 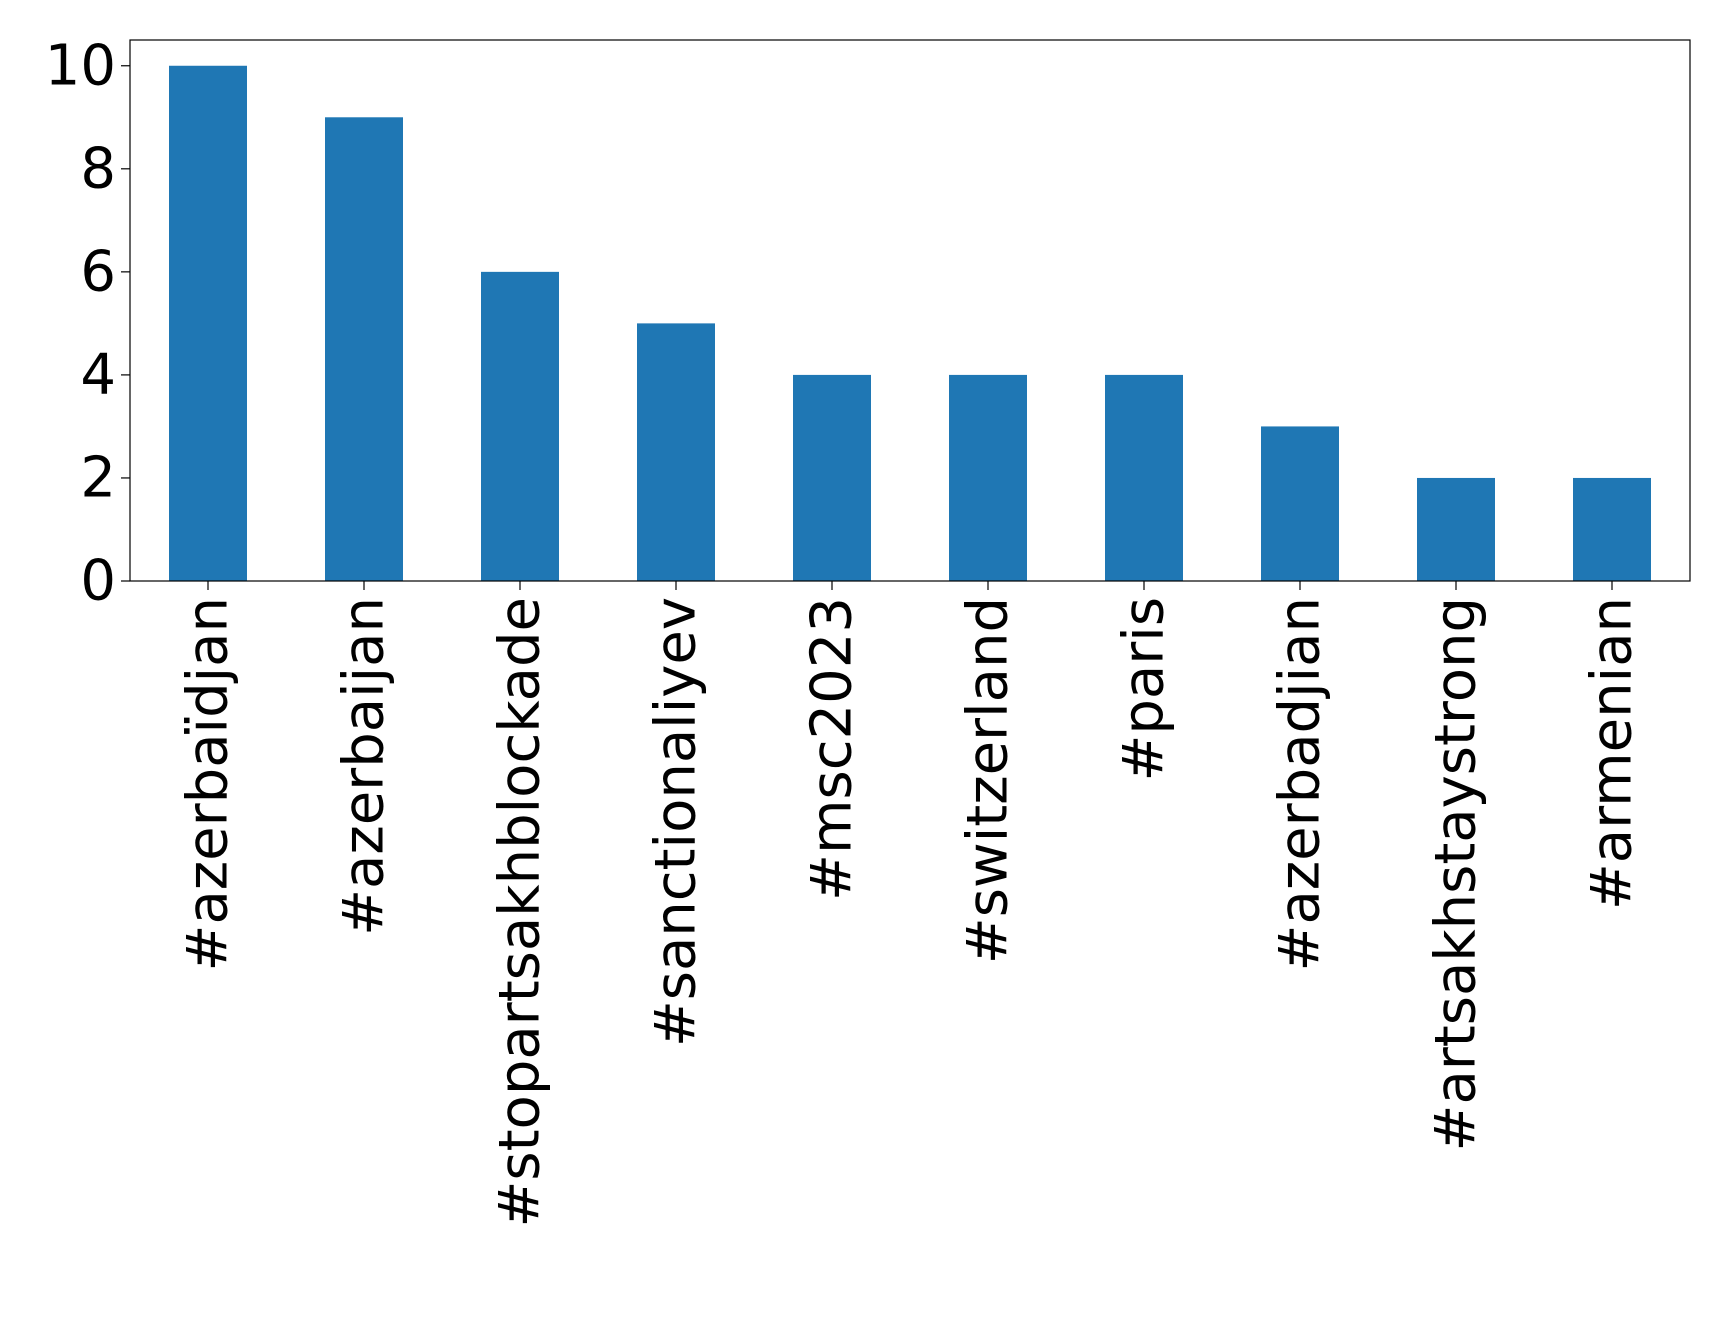 I want to click on y-tick-label-5: 10, so click(x=80, y=65).